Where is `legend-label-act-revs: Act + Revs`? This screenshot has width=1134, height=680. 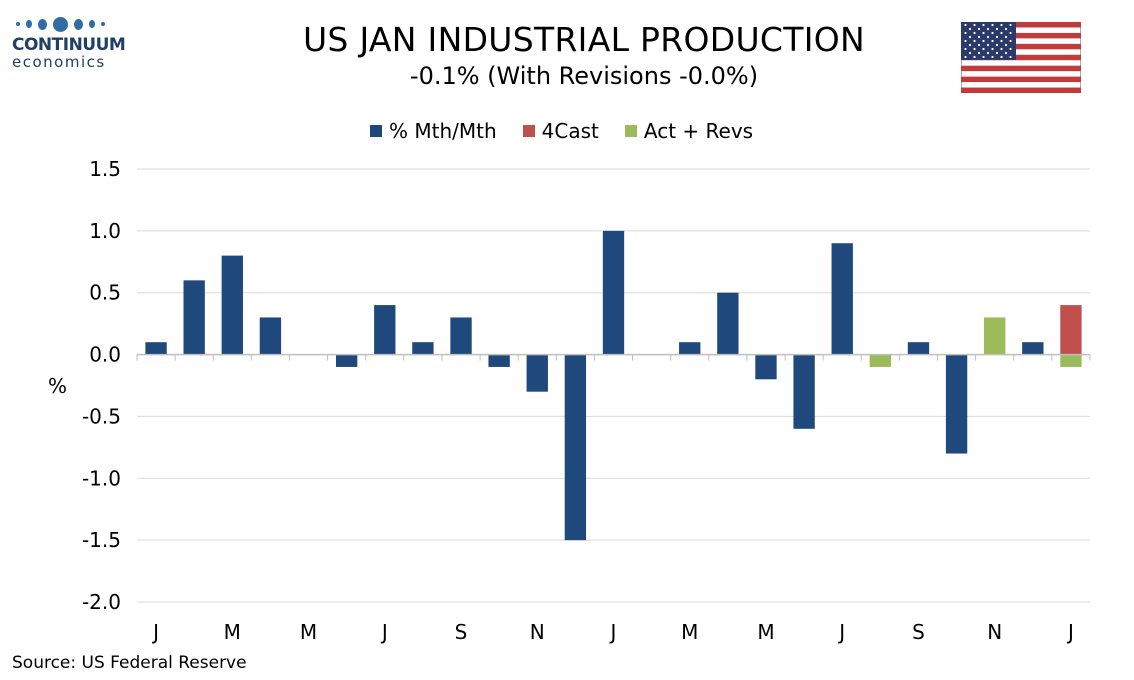
legend-label-act-revs: Act + Revs is located at coordinates (698, 131).